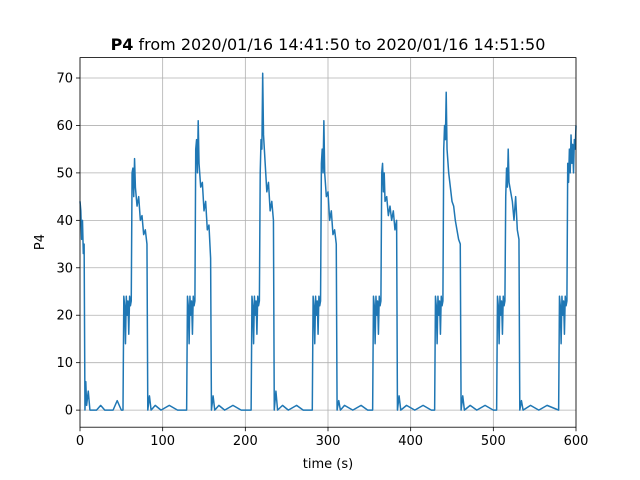 Image resolution: width=640 pixels, height=480 pixels. What do you see at coordinates (328, 441) in the screenshot?
I see `x-tick-label: 300` at bounding box center [328, 441].